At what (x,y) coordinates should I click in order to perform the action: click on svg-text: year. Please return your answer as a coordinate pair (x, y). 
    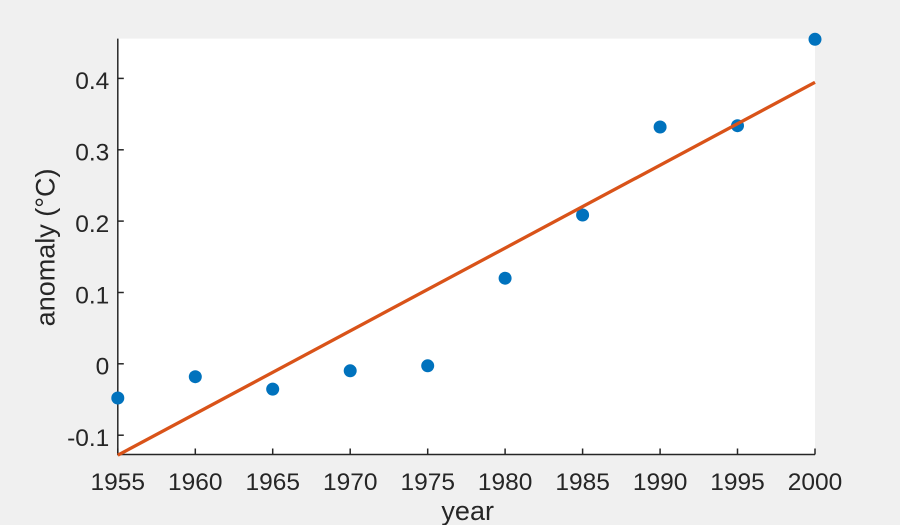
    Looking at the image, I should click on (467, 510).